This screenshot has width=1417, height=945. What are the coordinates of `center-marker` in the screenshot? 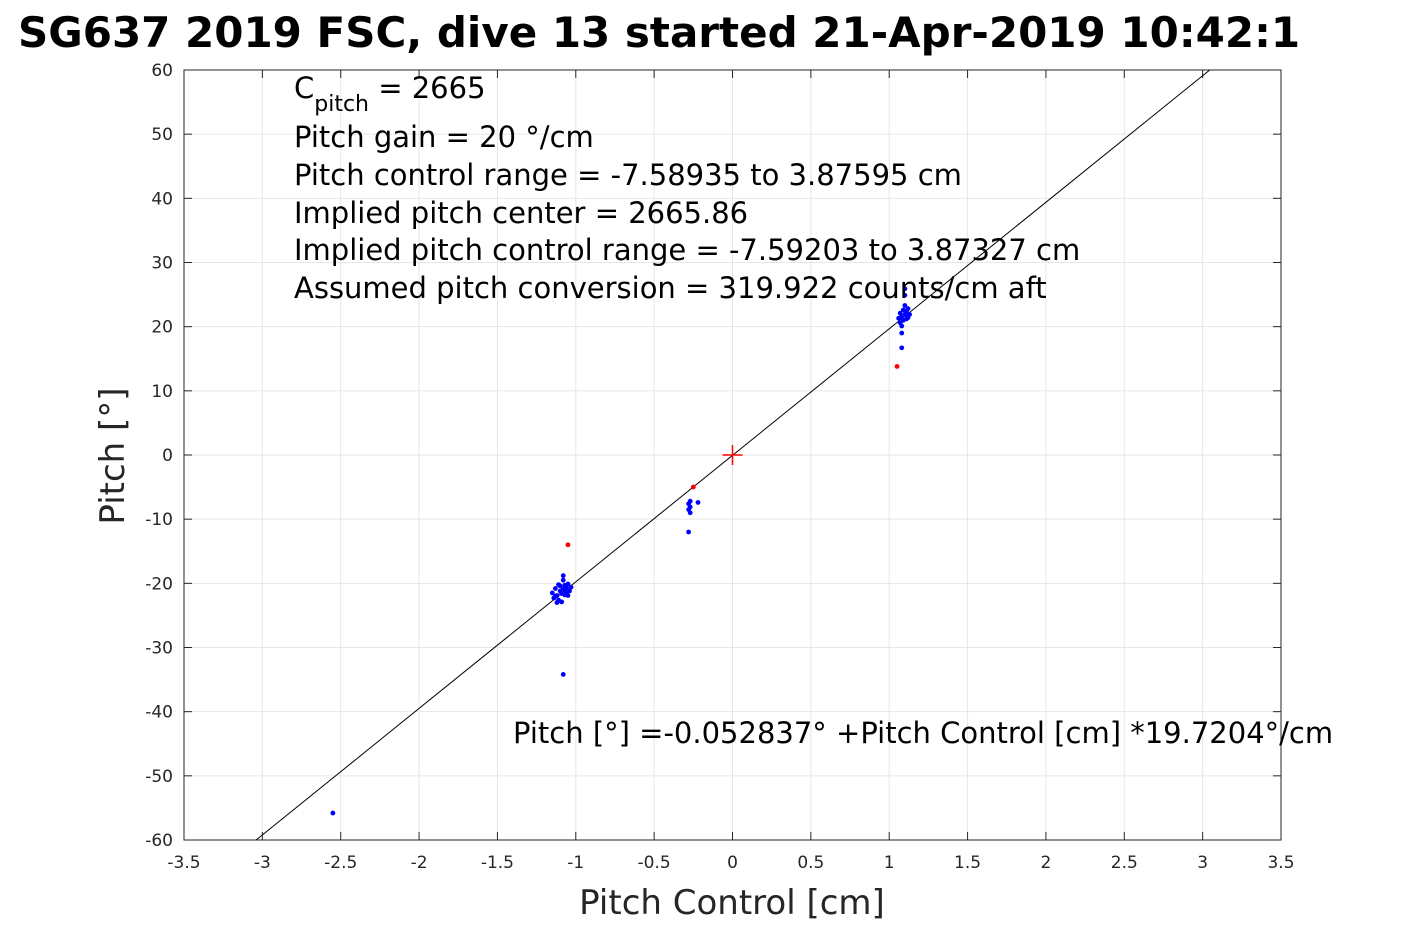 It's located at (732, 455).